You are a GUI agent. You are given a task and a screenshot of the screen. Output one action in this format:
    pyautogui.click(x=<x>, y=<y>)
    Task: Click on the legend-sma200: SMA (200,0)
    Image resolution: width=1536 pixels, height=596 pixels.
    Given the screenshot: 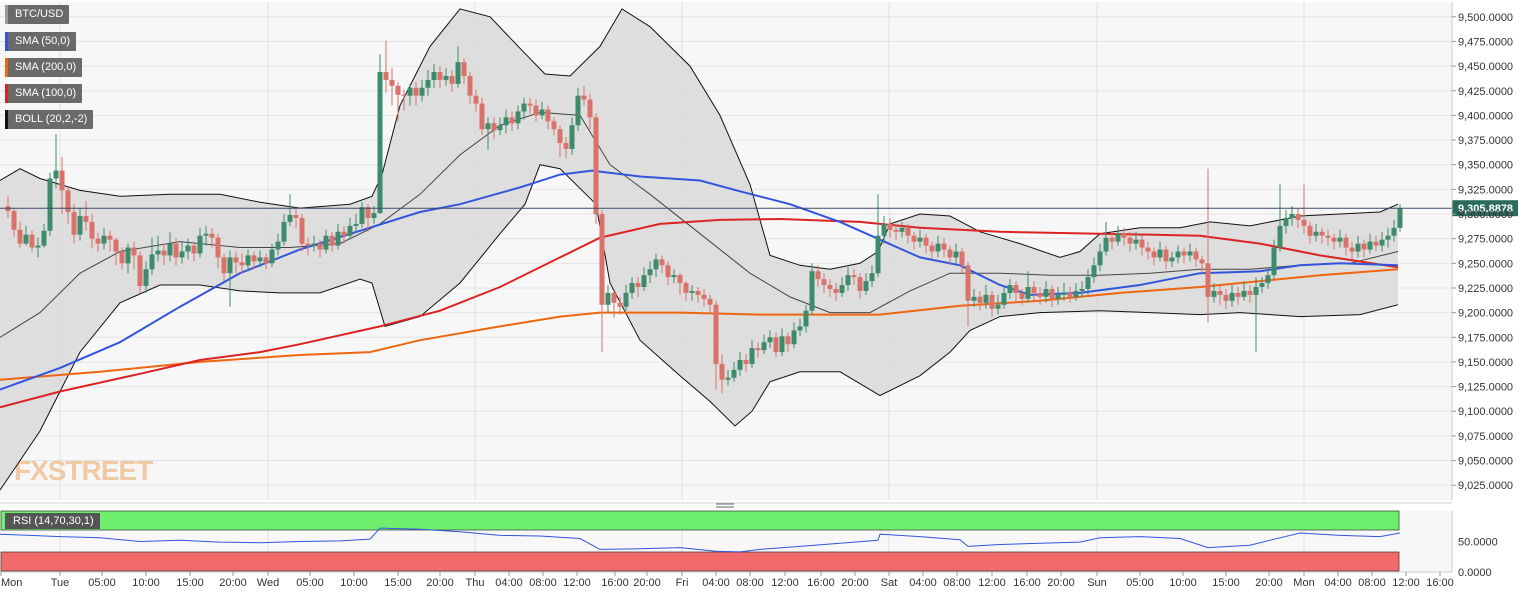 What is the action you would take?
    pyautogui.click(x=44, y=67)
    